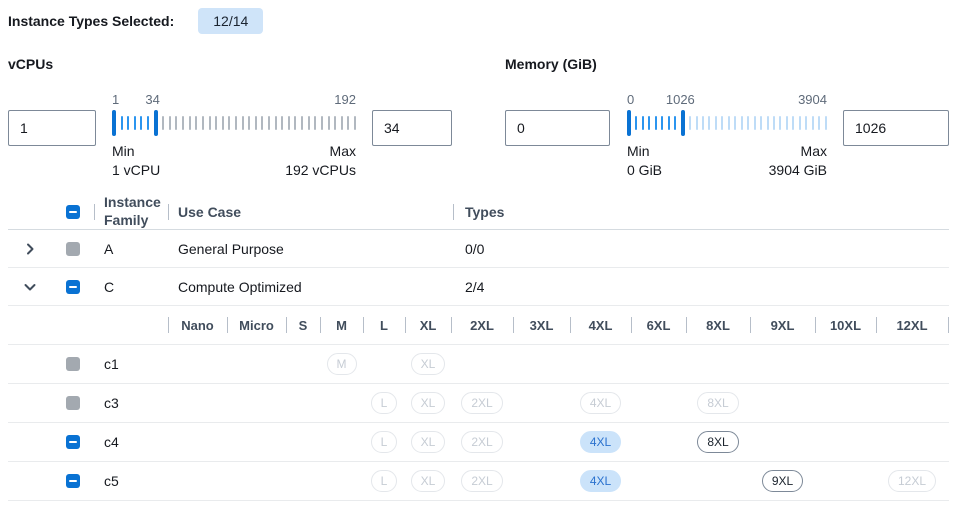  What do you see at coordinates (384, 325) in the screenshot?
I see `size-column-header-l: L` at bounding box center [384, 325].